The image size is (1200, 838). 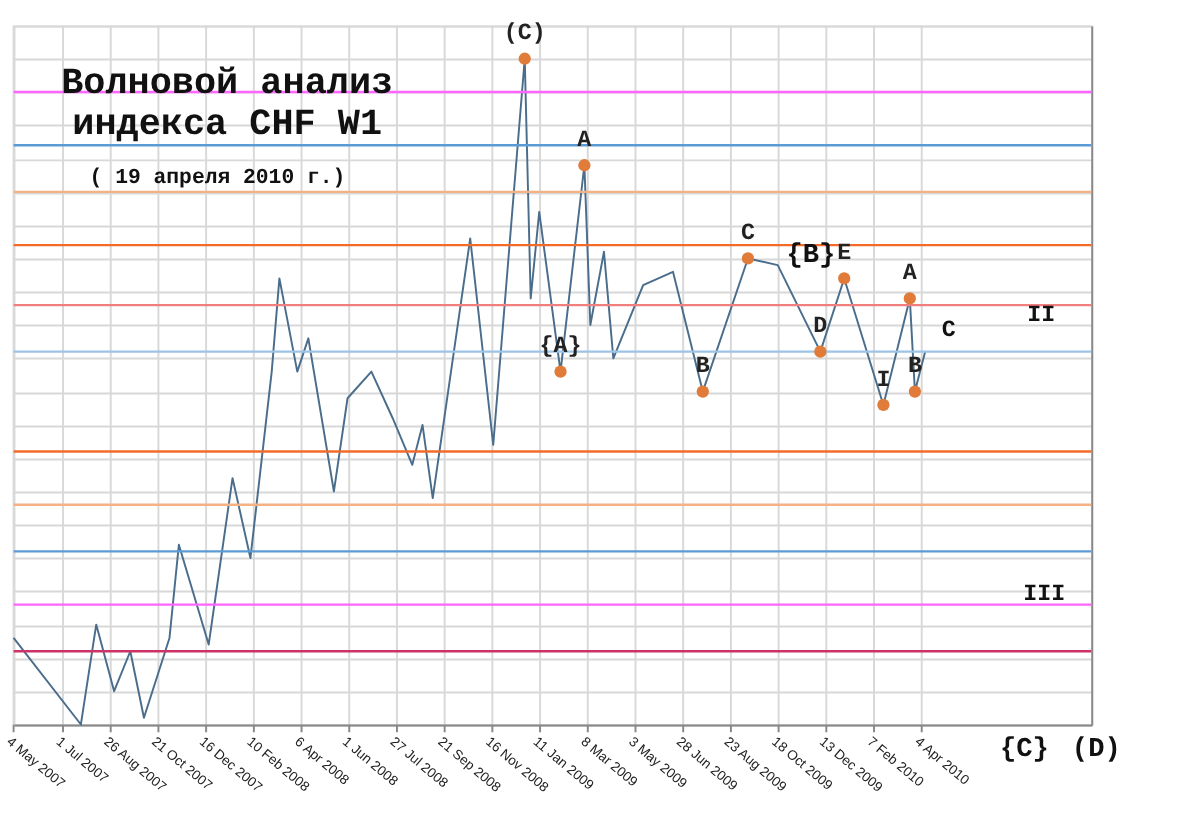 What do you see at coordinates (883, 380) in the screenshot?
I see `annotation: I` at bounding box center [883, 380].